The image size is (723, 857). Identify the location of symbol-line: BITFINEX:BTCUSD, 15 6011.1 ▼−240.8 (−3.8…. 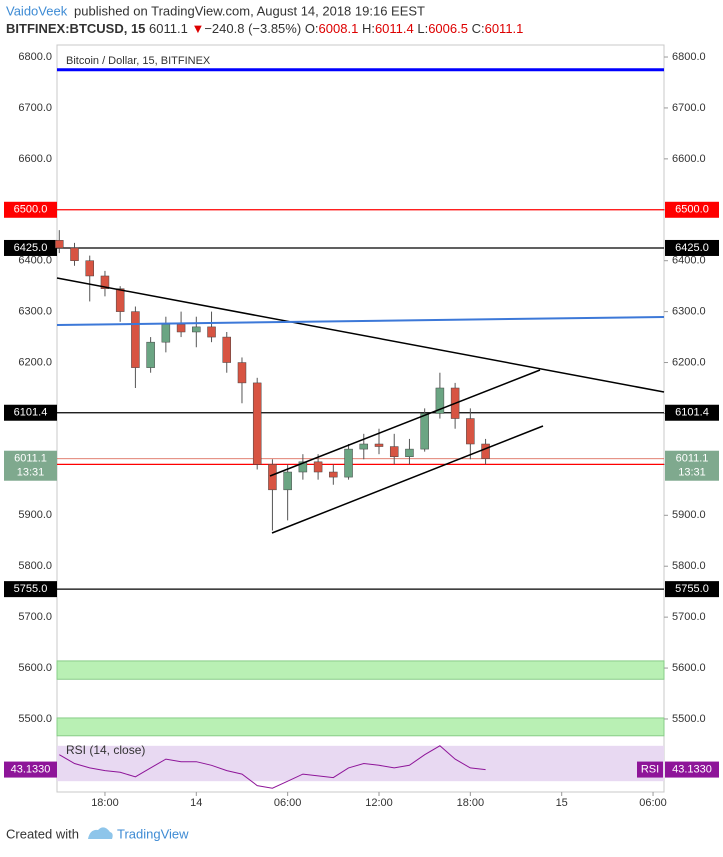
(264, 28).